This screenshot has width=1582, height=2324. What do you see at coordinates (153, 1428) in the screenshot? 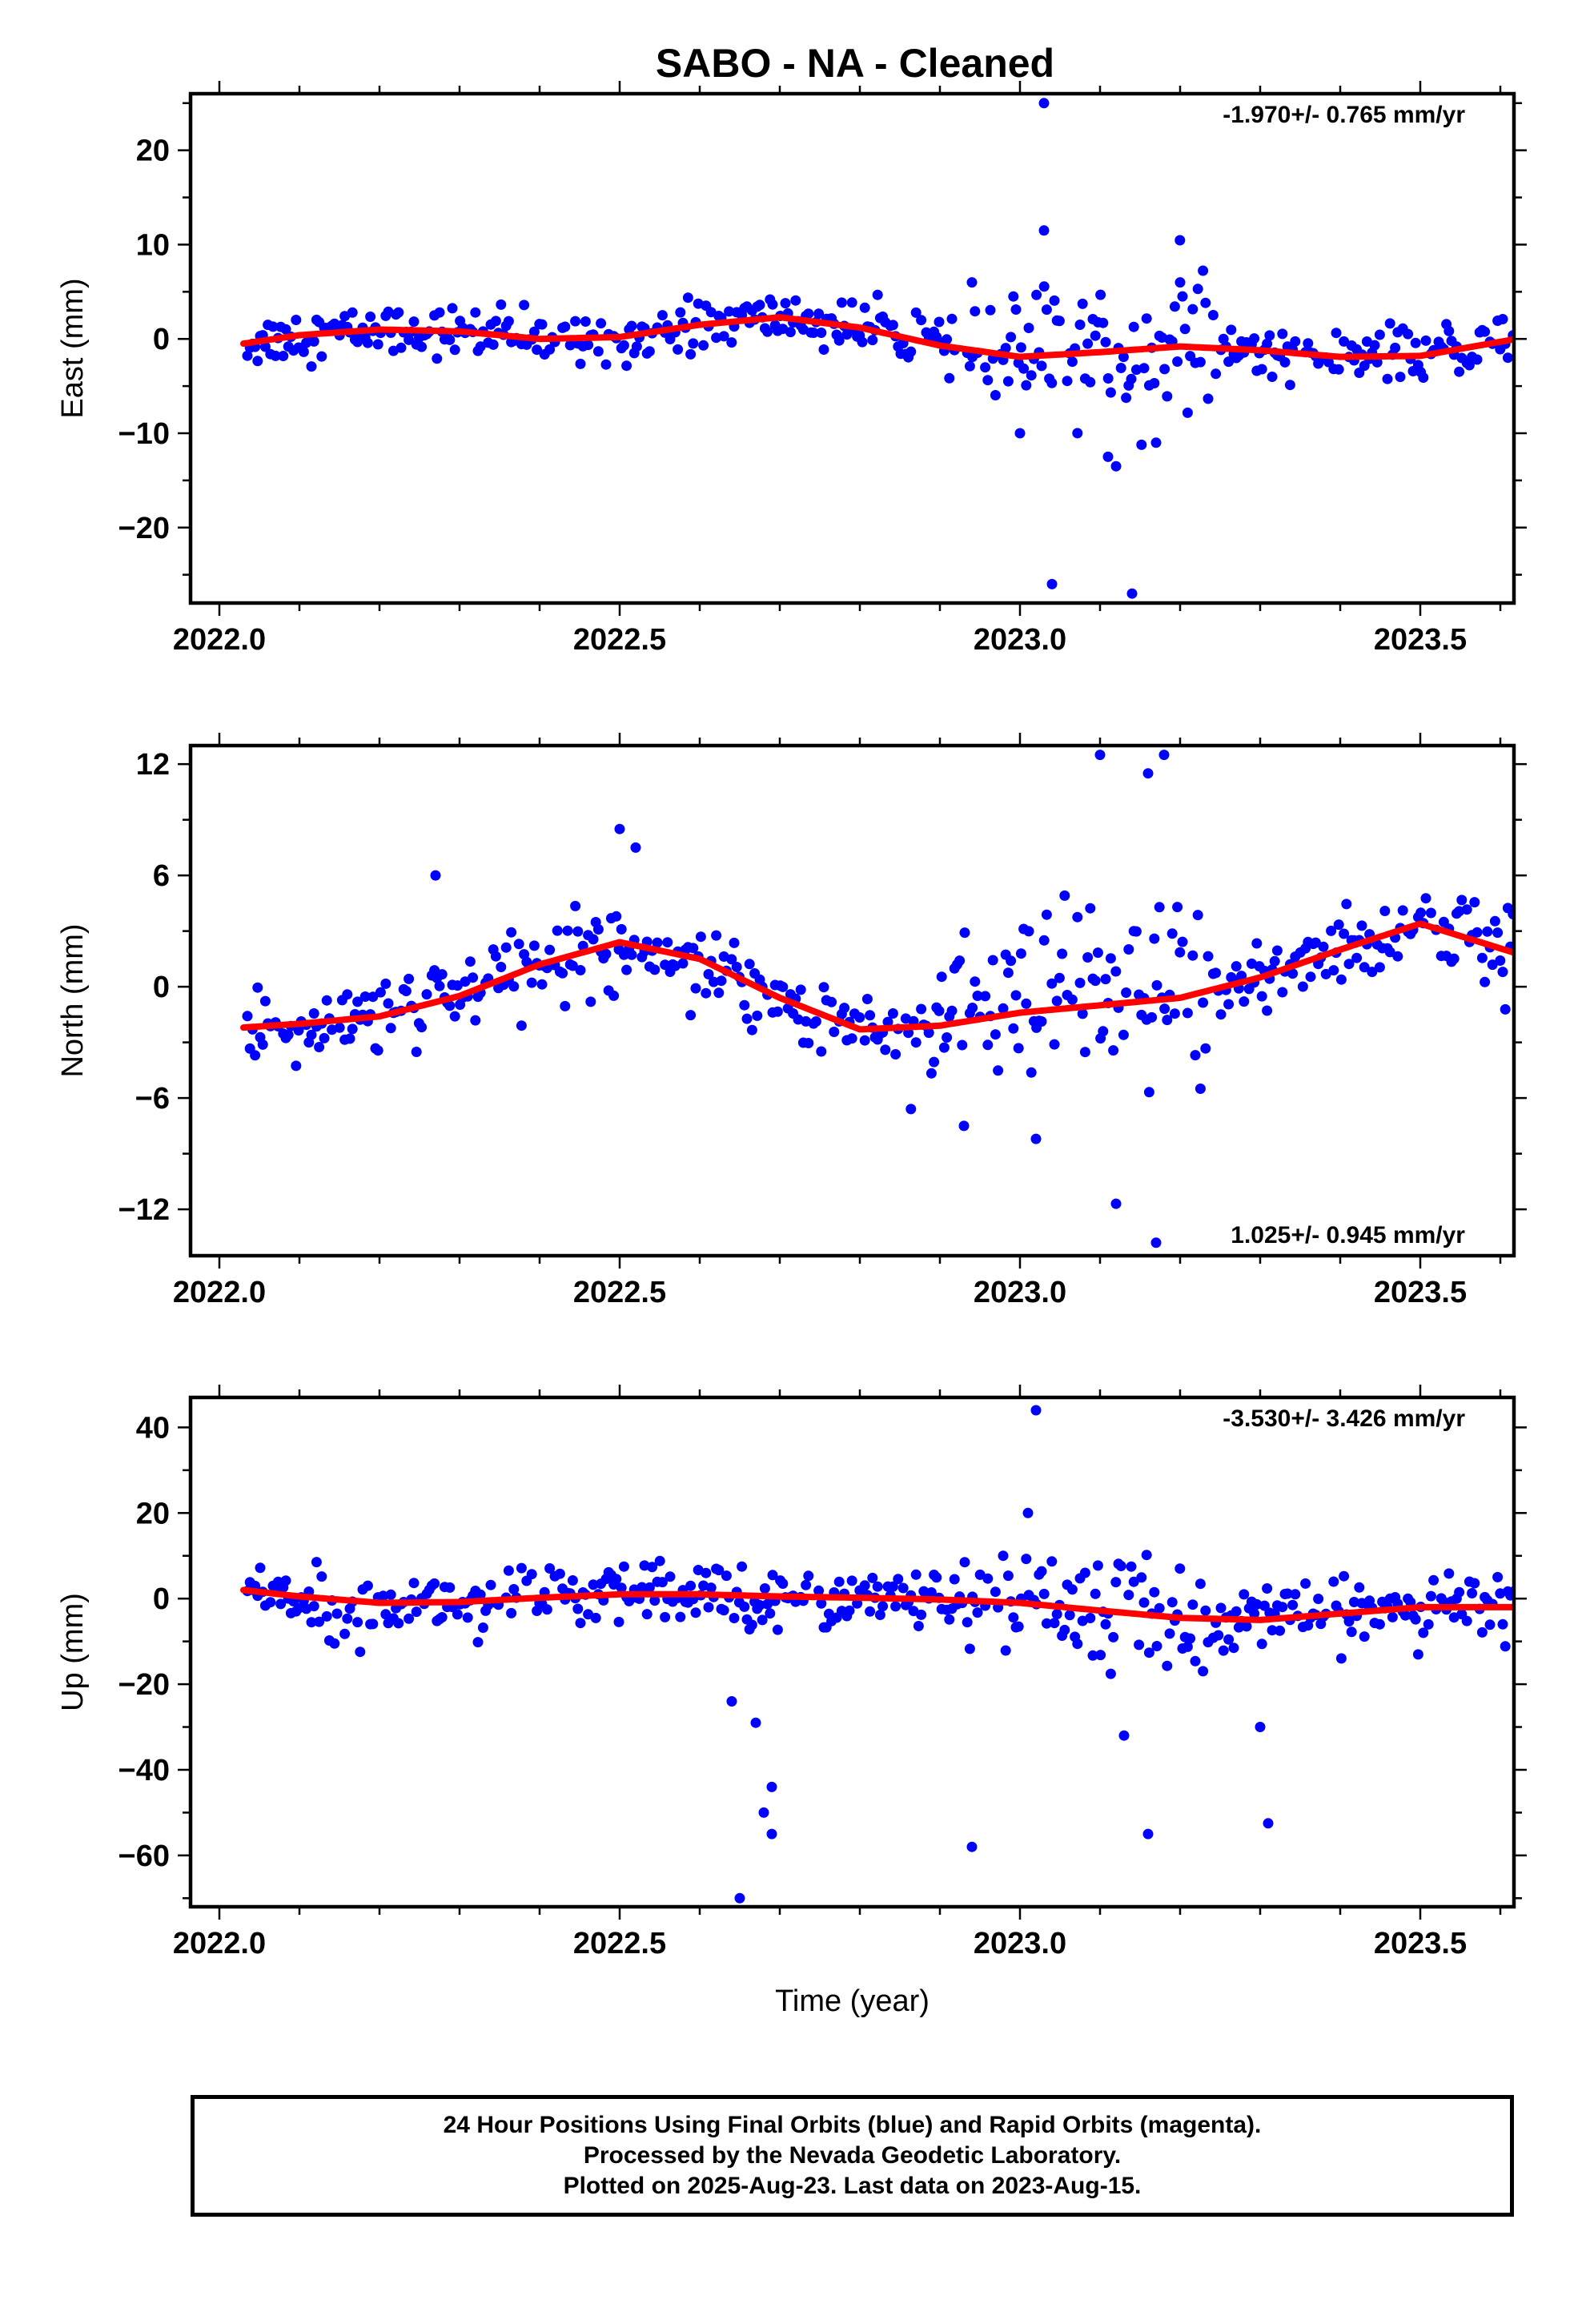
I see `up-y-tick-label: 40` at bounding box center [153, 1428].